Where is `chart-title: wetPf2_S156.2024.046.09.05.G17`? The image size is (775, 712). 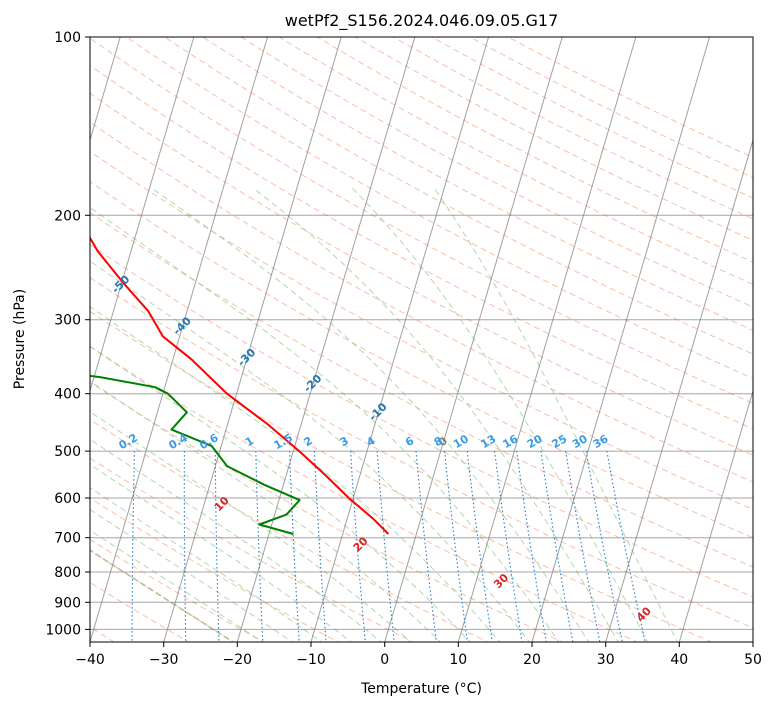 chart-title: wetPf2_S156.2024.046.09.05.G17 is located at coordinates (422, 21).